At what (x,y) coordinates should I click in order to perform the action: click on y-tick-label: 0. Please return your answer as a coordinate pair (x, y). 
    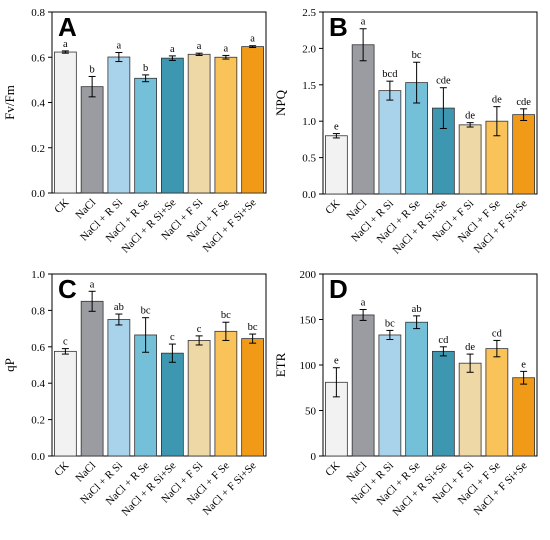
    Looking at the image, I should click on (314, 457).